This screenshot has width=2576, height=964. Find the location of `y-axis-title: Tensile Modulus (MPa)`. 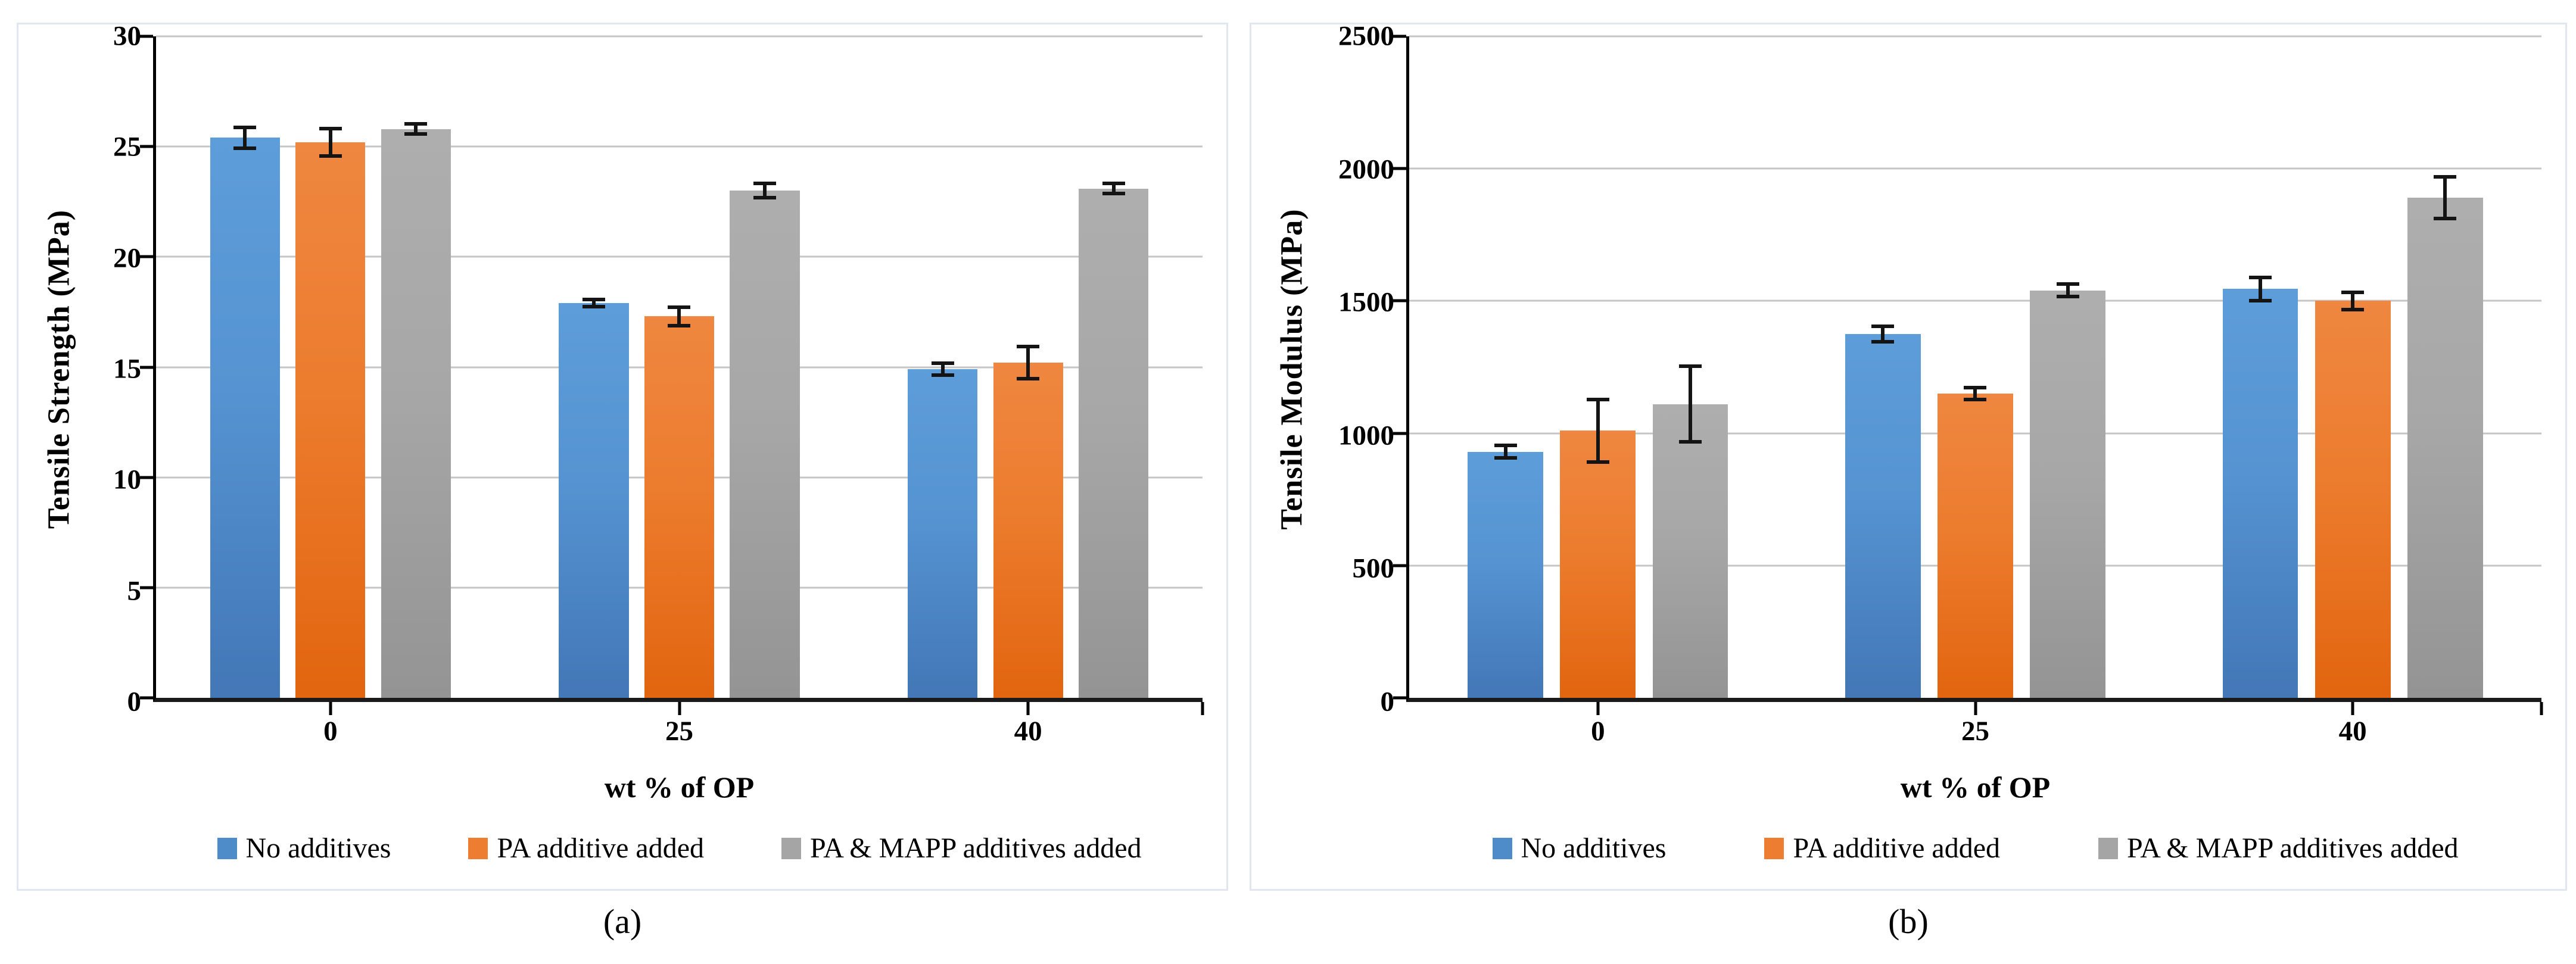

y-axis-title: Tensile Modulus (MPa) is located at coordinates (1292, 369).